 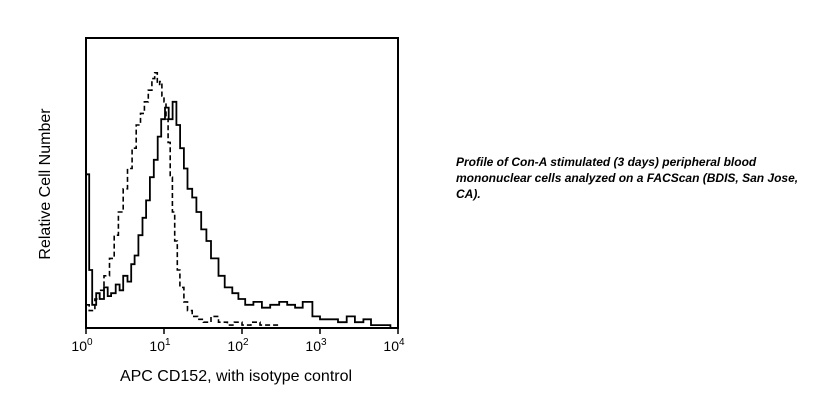 What do you see at coordinates (168, 342) in the screenshot?
I see `x-tick-label-exponent: 1` at bounding box center [168, 342].